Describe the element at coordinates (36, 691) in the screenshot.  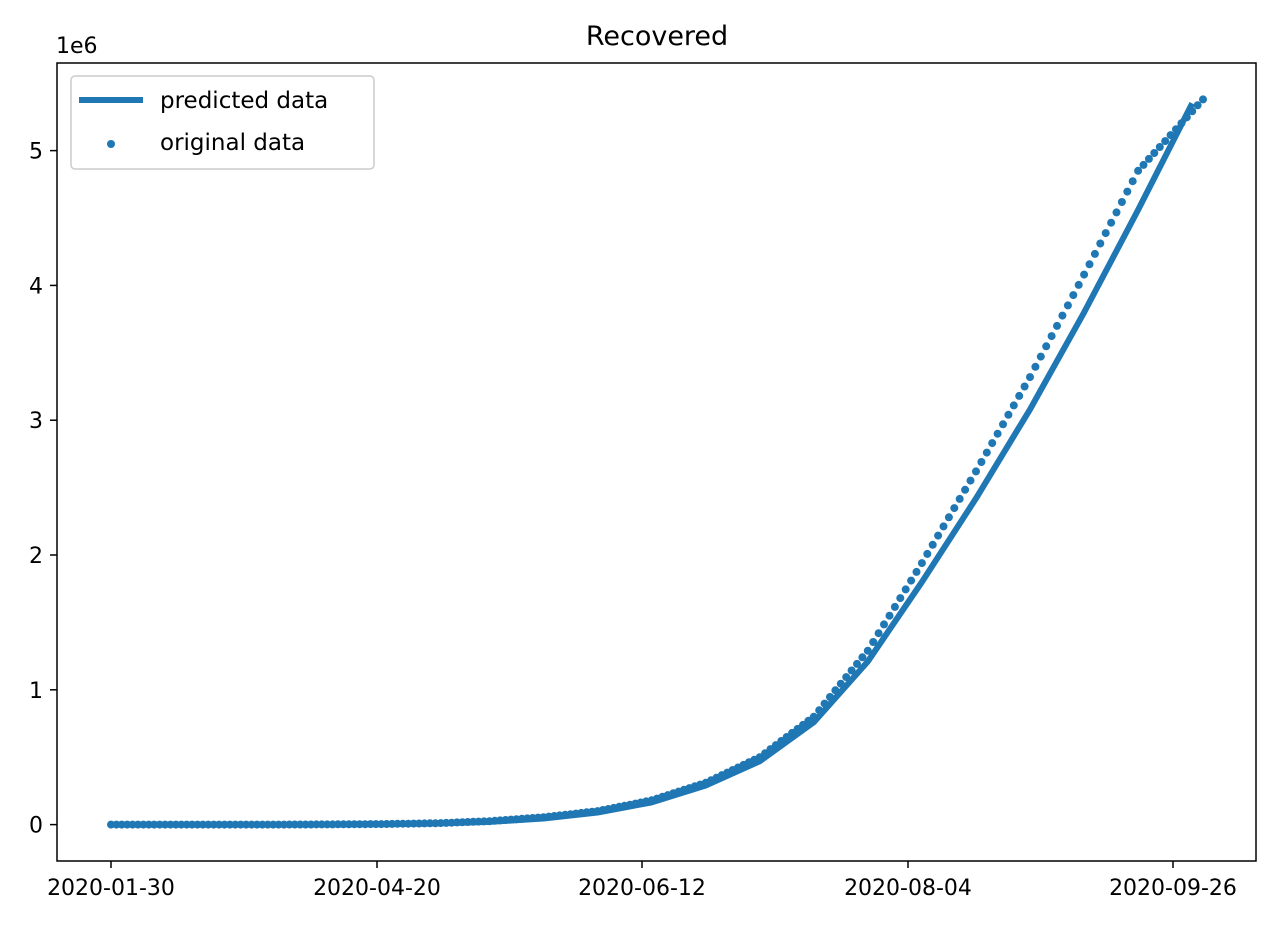
I see `y-tick-label: 1` at that location.